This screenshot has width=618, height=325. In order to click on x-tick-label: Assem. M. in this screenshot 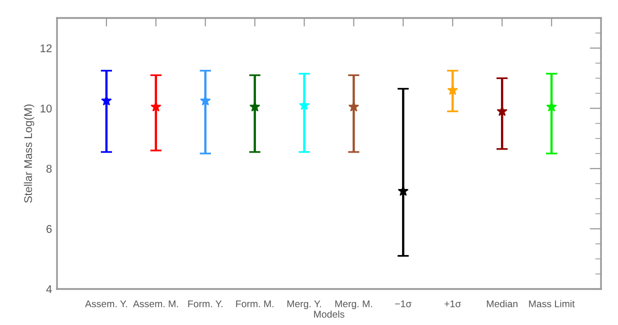, I will do `click(155, 304)`.